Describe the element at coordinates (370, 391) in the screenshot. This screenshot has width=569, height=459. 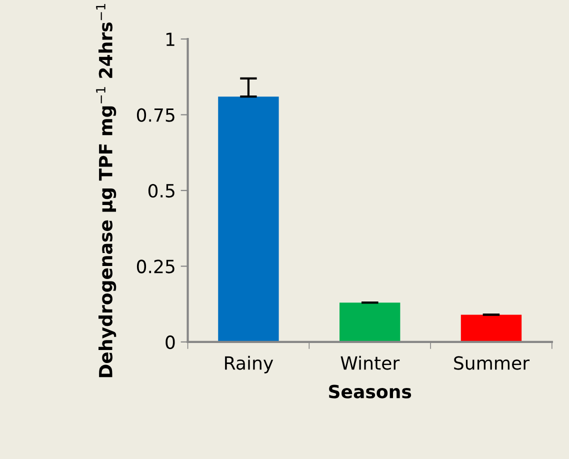
I see `x-axis-title: Seasons` at that location.